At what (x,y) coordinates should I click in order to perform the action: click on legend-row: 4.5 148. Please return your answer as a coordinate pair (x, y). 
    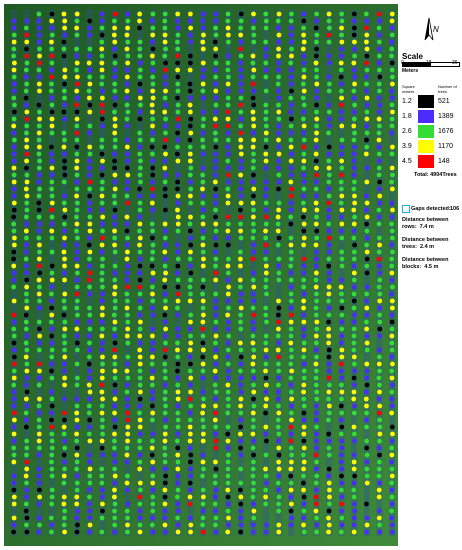
    Looking at the image, I should click on (431, 161).